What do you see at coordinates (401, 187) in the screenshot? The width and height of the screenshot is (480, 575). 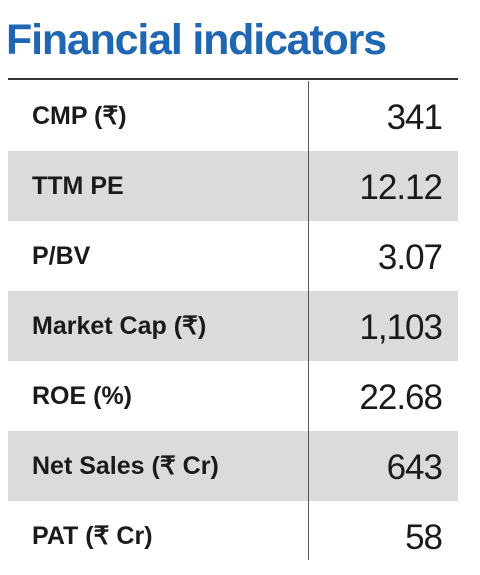 I see `row-value: 12.12` at bounding box center [401, 187].